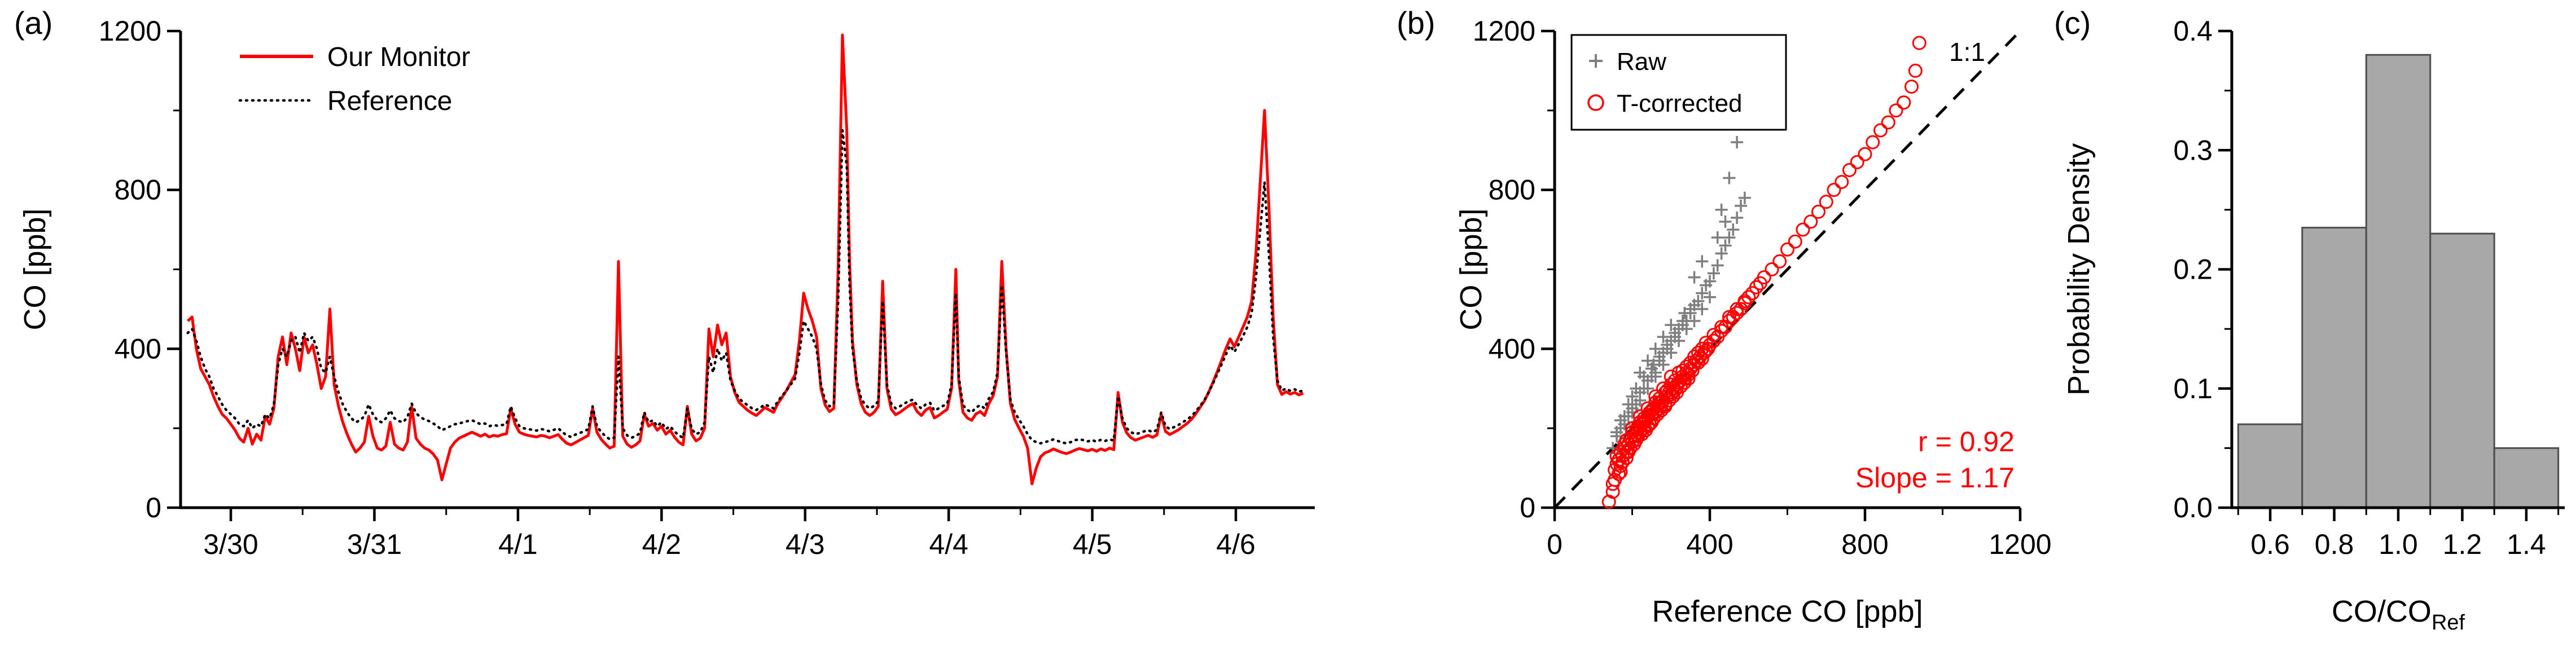  Describe the element at coordinates (1709, 544) in the screenshot. I see `x-tick-label: 400` at that location.